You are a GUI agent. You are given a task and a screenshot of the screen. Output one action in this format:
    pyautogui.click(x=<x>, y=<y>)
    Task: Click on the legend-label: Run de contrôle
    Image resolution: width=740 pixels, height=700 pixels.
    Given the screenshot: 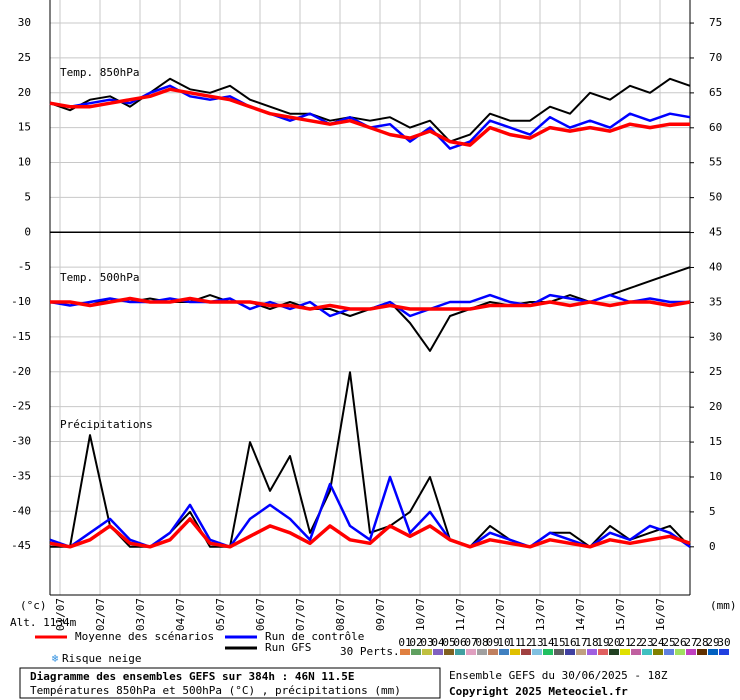 What is the action you would take?
    pyautogui.click(x=314, y=636)
    